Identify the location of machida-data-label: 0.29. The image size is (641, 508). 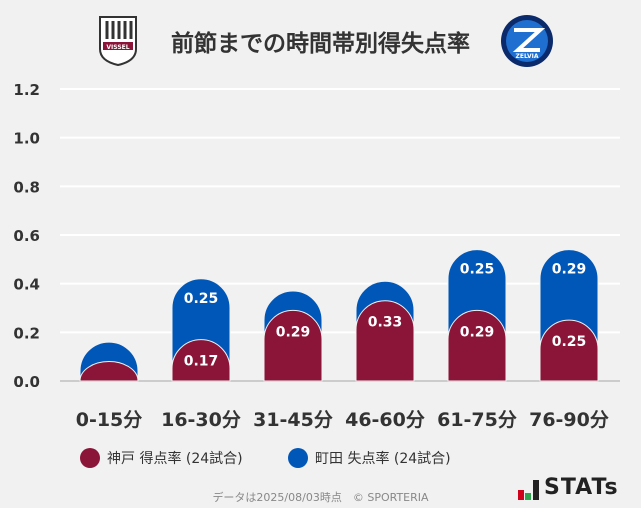
(569, 270).